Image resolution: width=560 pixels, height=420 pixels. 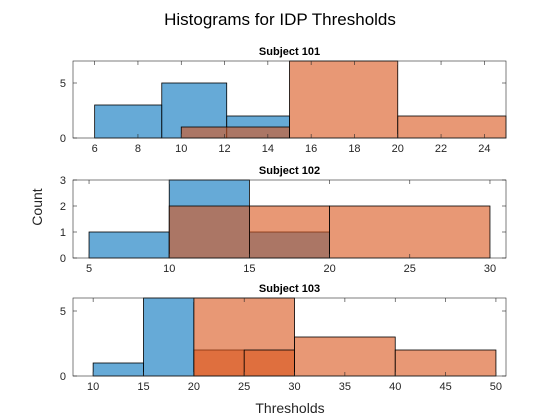 What do you see at coordinates (89, 269) in the screenshot?
I see `x-tick-label: 5` at bounding box center [89, 269].